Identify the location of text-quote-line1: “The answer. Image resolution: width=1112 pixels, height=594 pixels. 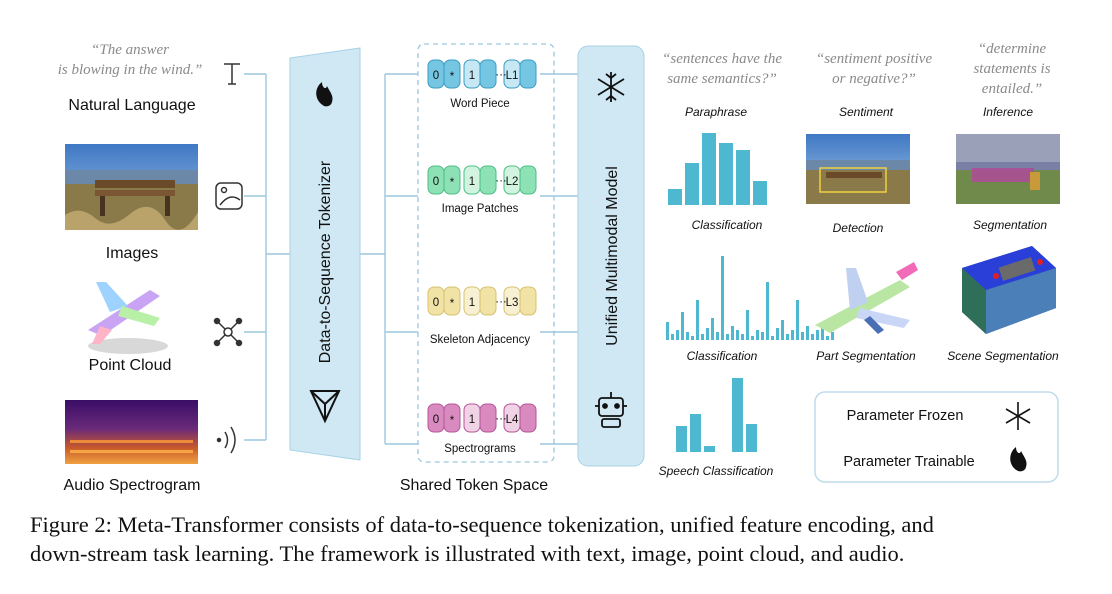
(130, 50).